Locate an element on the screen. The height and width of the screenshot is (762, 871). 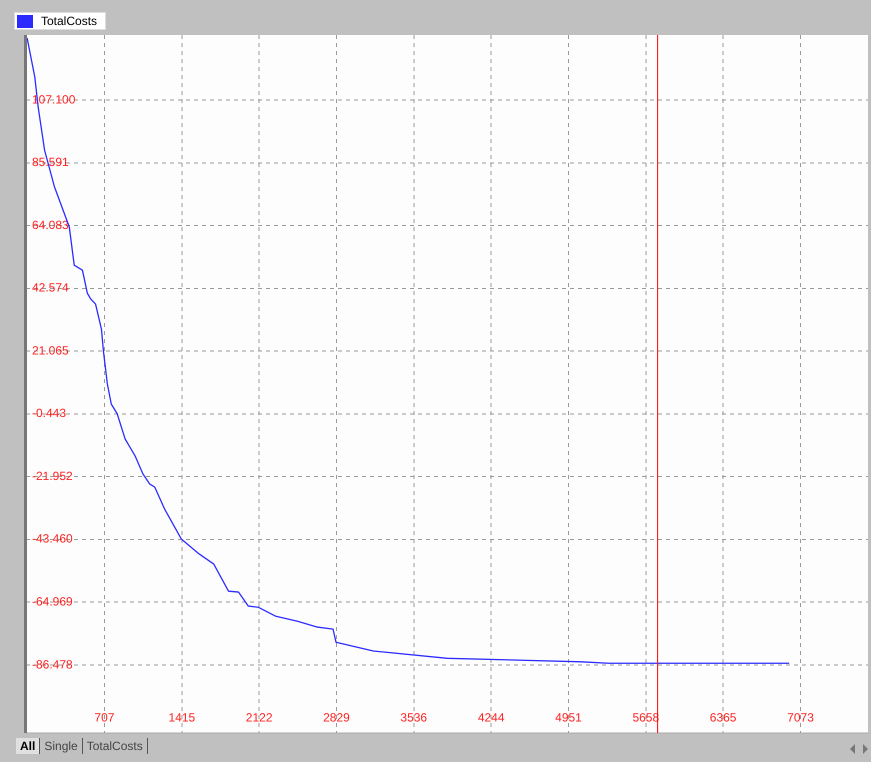
x-tick-label: 2829 is located at coordinates (336, 717).